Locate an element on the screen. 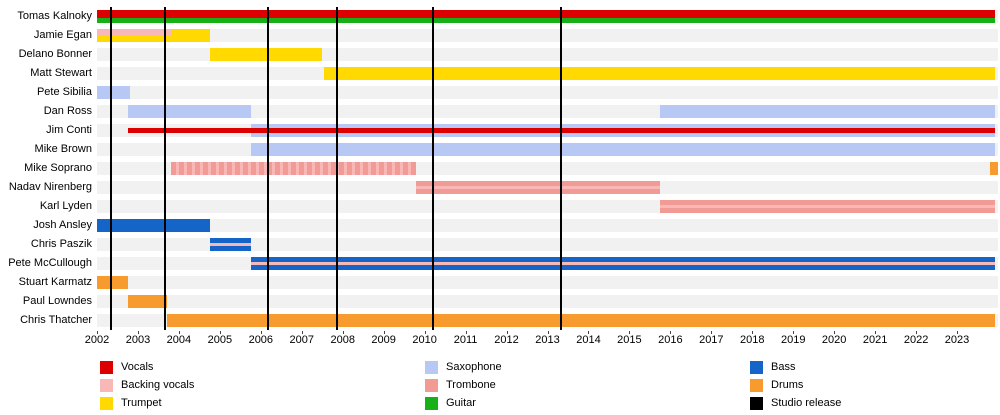  year-label: 2023 is located at coordinates (957, 340).